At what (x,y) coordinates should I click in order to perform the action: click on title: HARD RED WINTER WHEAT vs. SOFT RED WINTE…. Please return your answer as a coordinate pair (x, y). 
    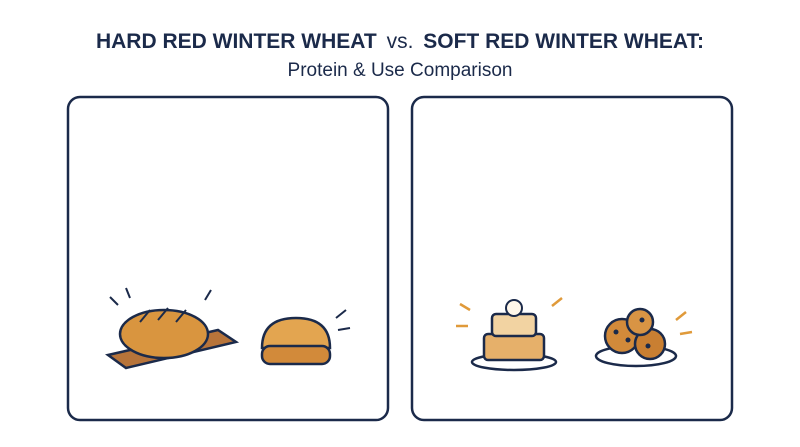
    Looking at the image, I should click on (400, 41).